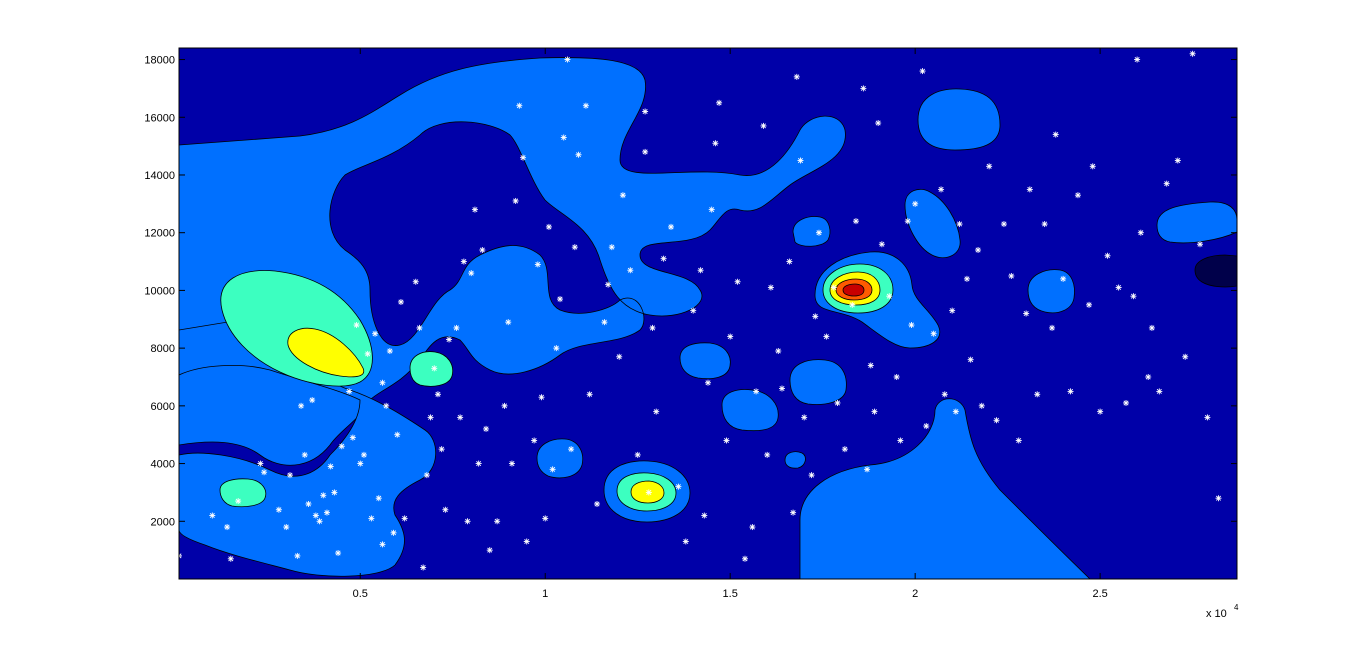  What do you see at coordinates (915, 594) in the screenshot?
I see `x-tick-label: 2` at bounding box center [915, 594].